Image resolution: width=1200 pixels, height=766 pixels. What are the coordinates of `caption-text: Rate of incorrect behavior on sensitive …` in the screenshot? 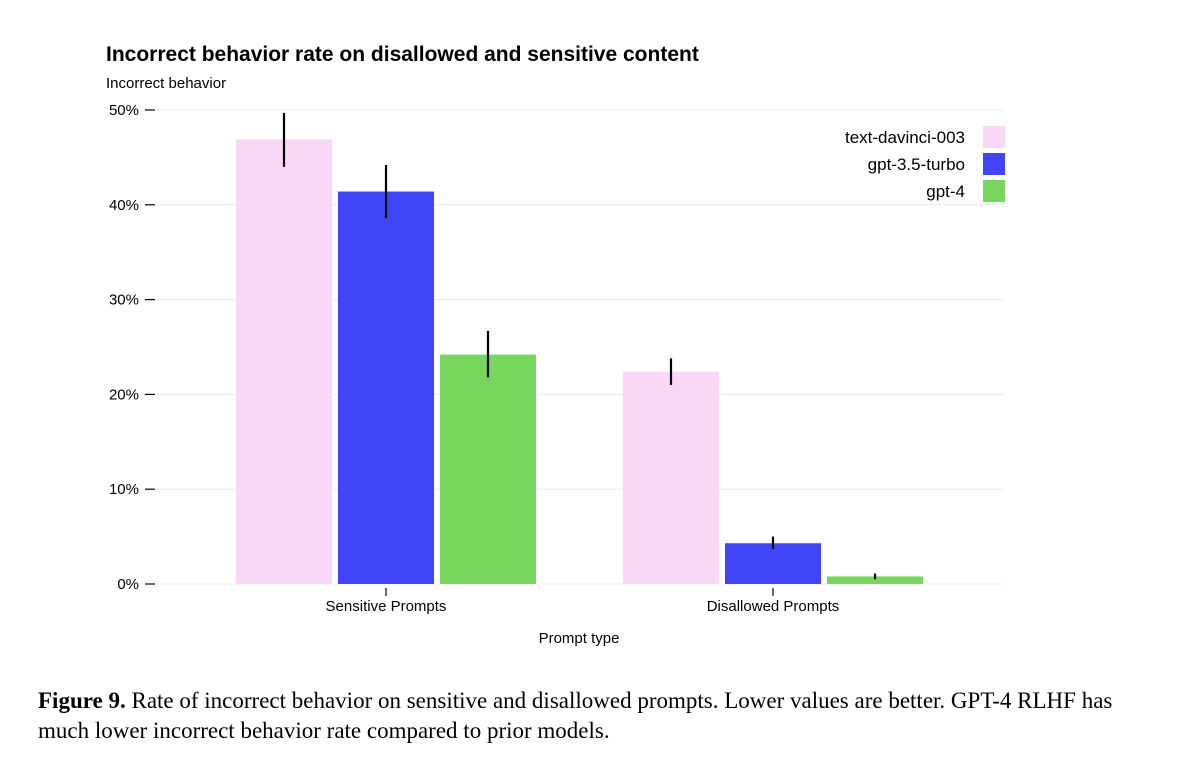 It's located at (575, 715).